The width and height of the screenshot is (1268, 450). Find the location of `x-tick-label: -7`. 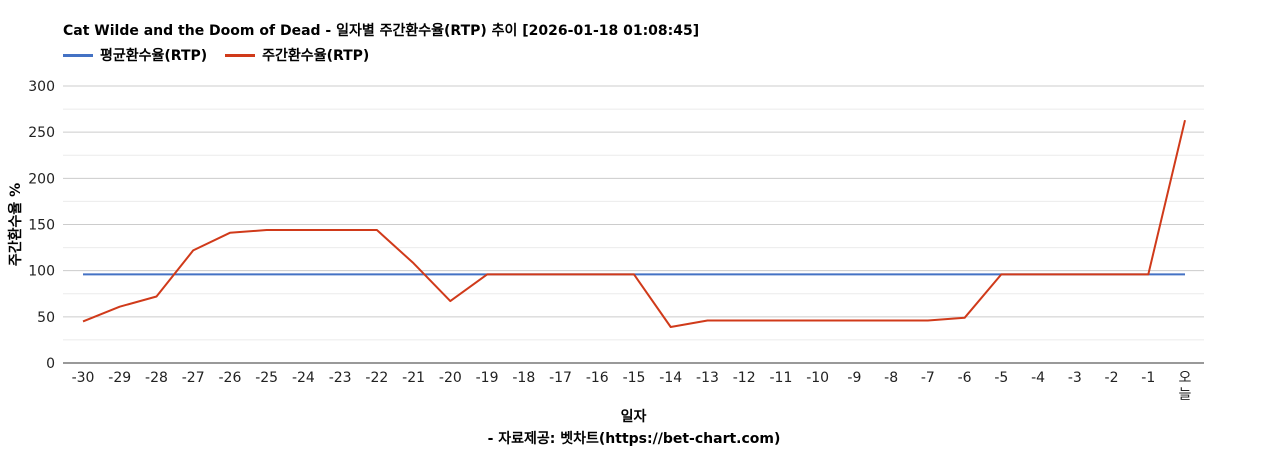

x-tick-label: -7 is located at coordinates (928, 378).